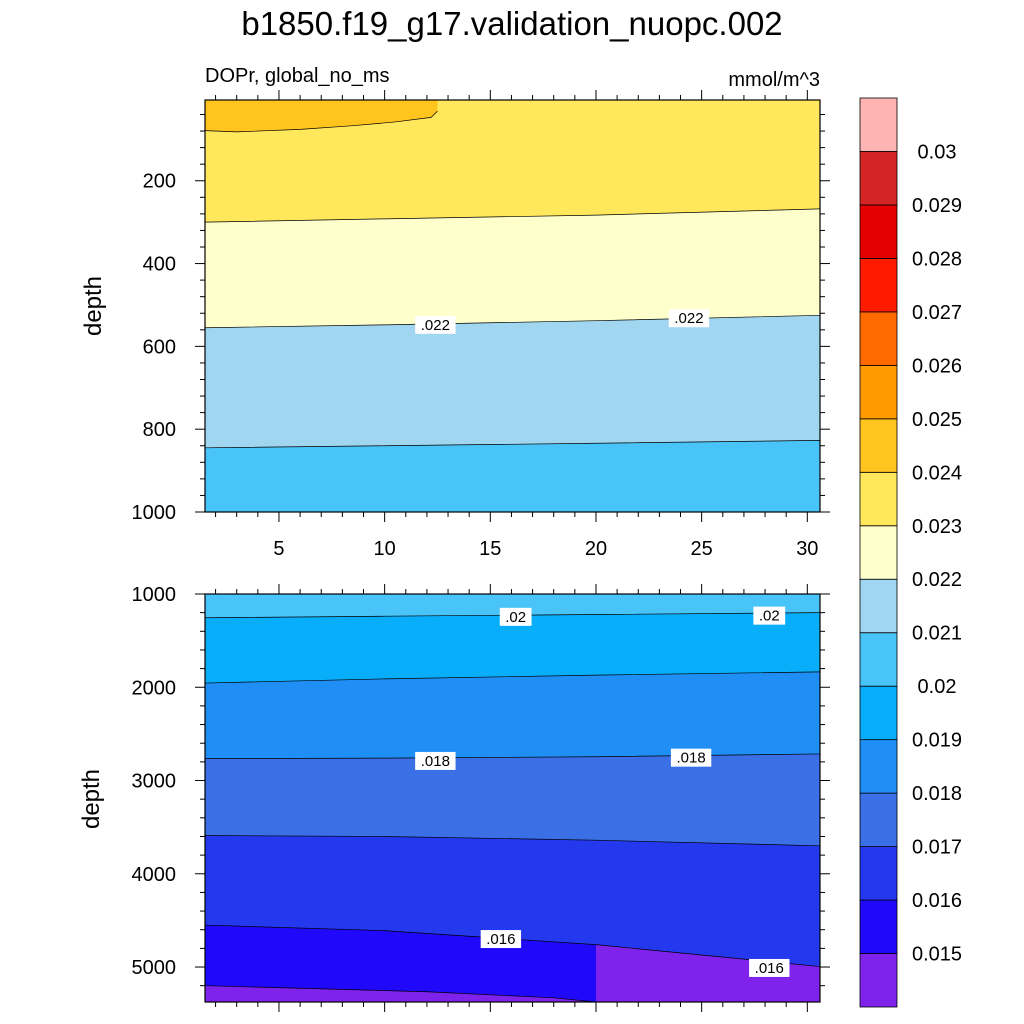 Image resolution: width=1024 pixels, height=1024 pixels. I want to click on contour-line-0.015, so click(401, 993).